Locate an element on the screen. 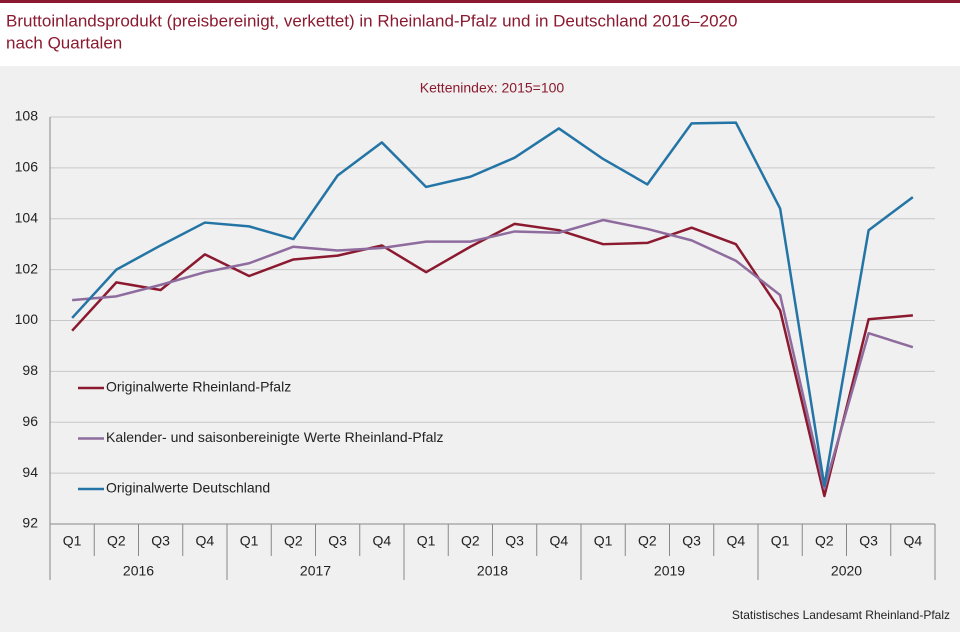  y-tick-label: 100 is located at coordinates (27, 319).